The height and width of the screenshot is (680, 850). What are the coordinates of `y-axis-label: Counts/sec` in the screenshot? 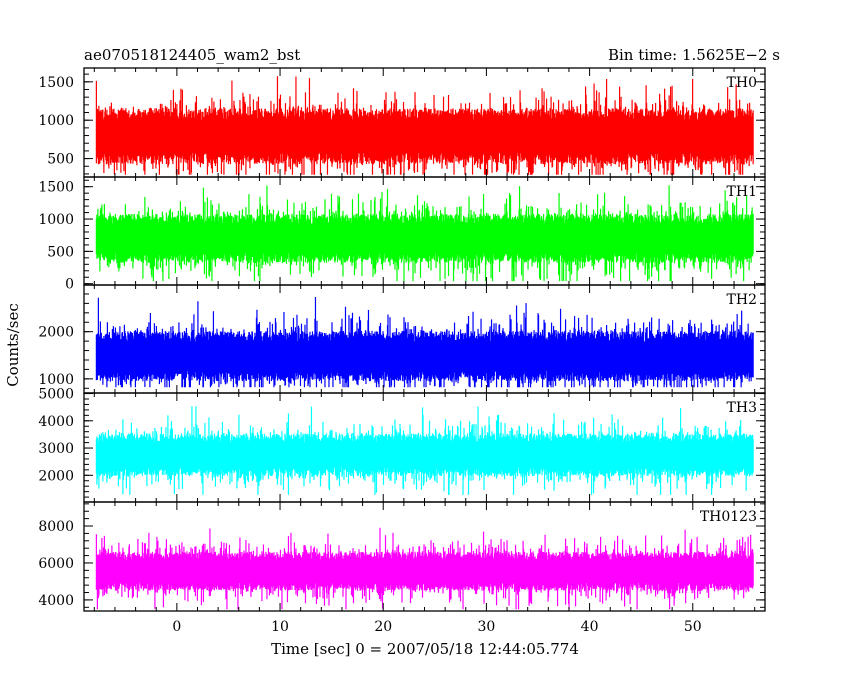 It's located at (13, 345).